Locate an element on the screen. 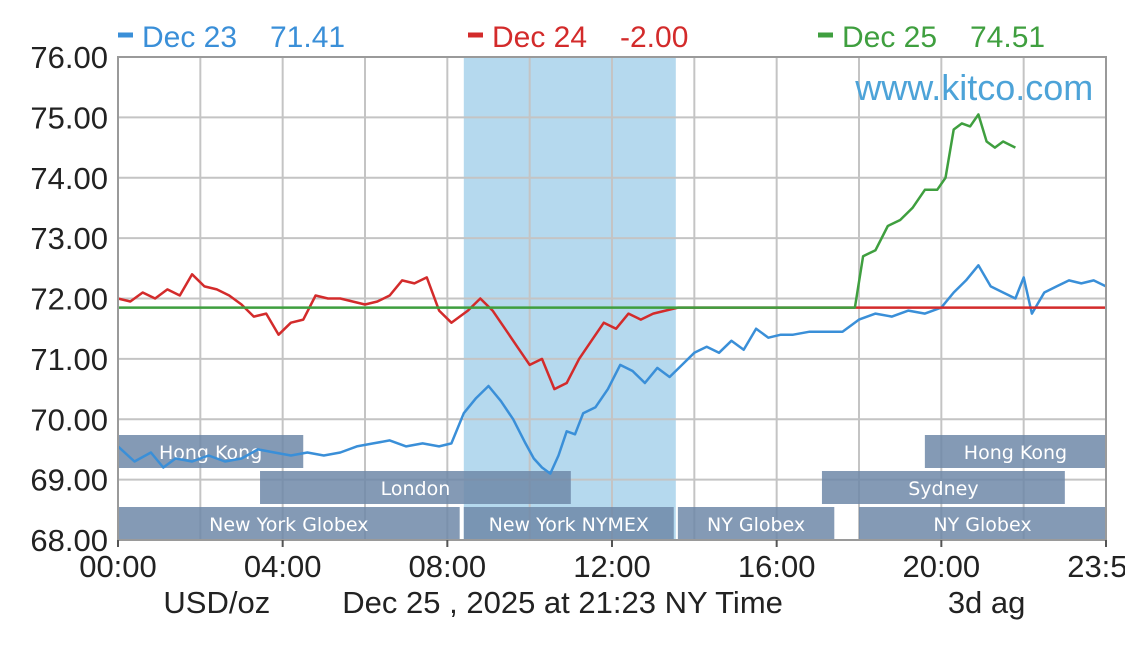  x-tick-label: 12:00 is located at coordinates (612, 566).